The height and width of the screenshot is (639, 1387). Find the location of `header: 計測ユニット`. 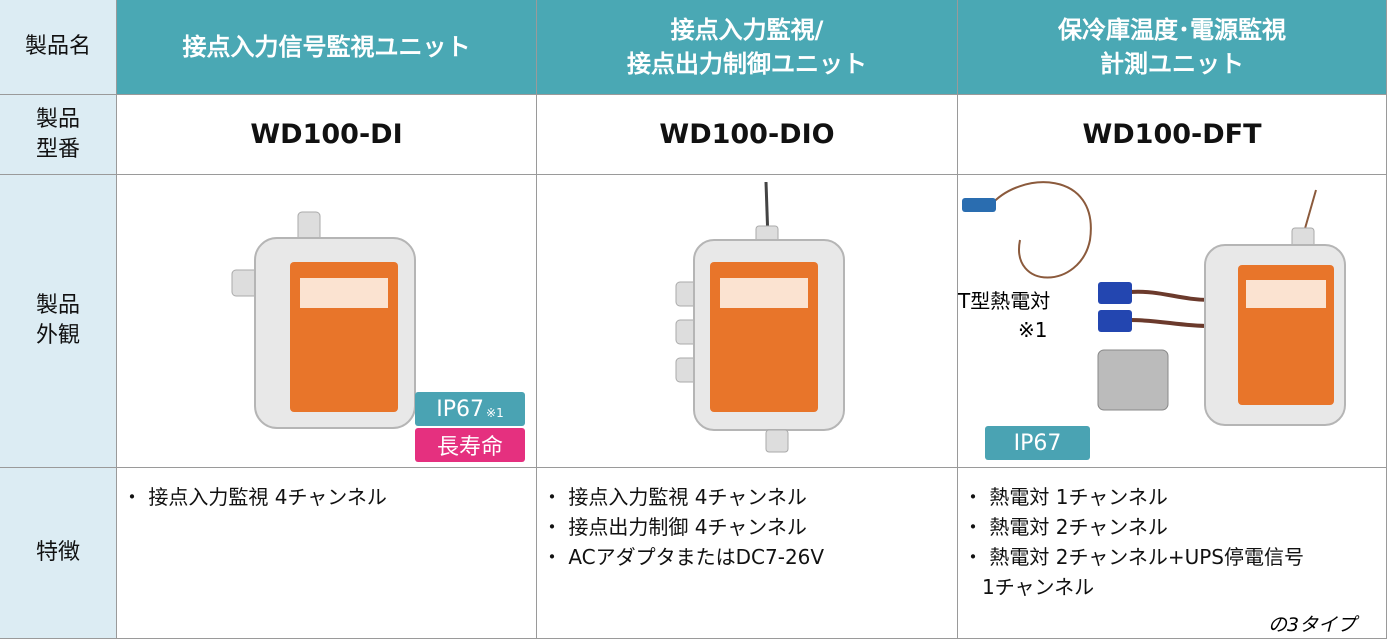

header: 計測ユニット is located at coordinates (1172, 64).